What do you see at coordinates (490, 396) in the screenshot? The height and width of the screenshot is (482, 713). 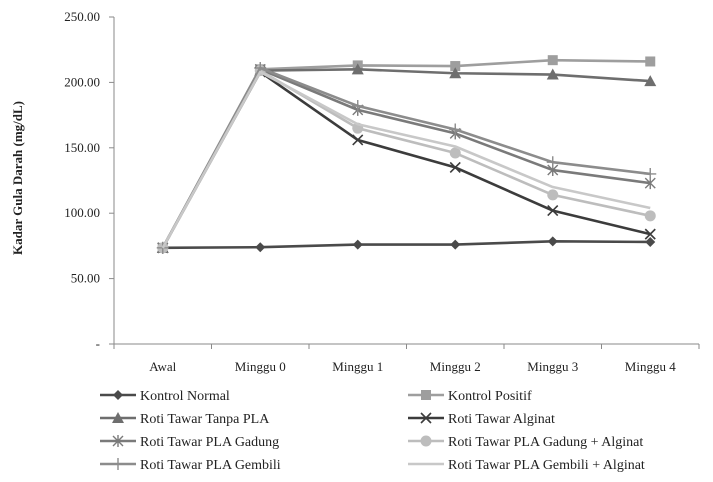 I see `legend-label: Kontrol Positif` at bounding box center [490, 396].